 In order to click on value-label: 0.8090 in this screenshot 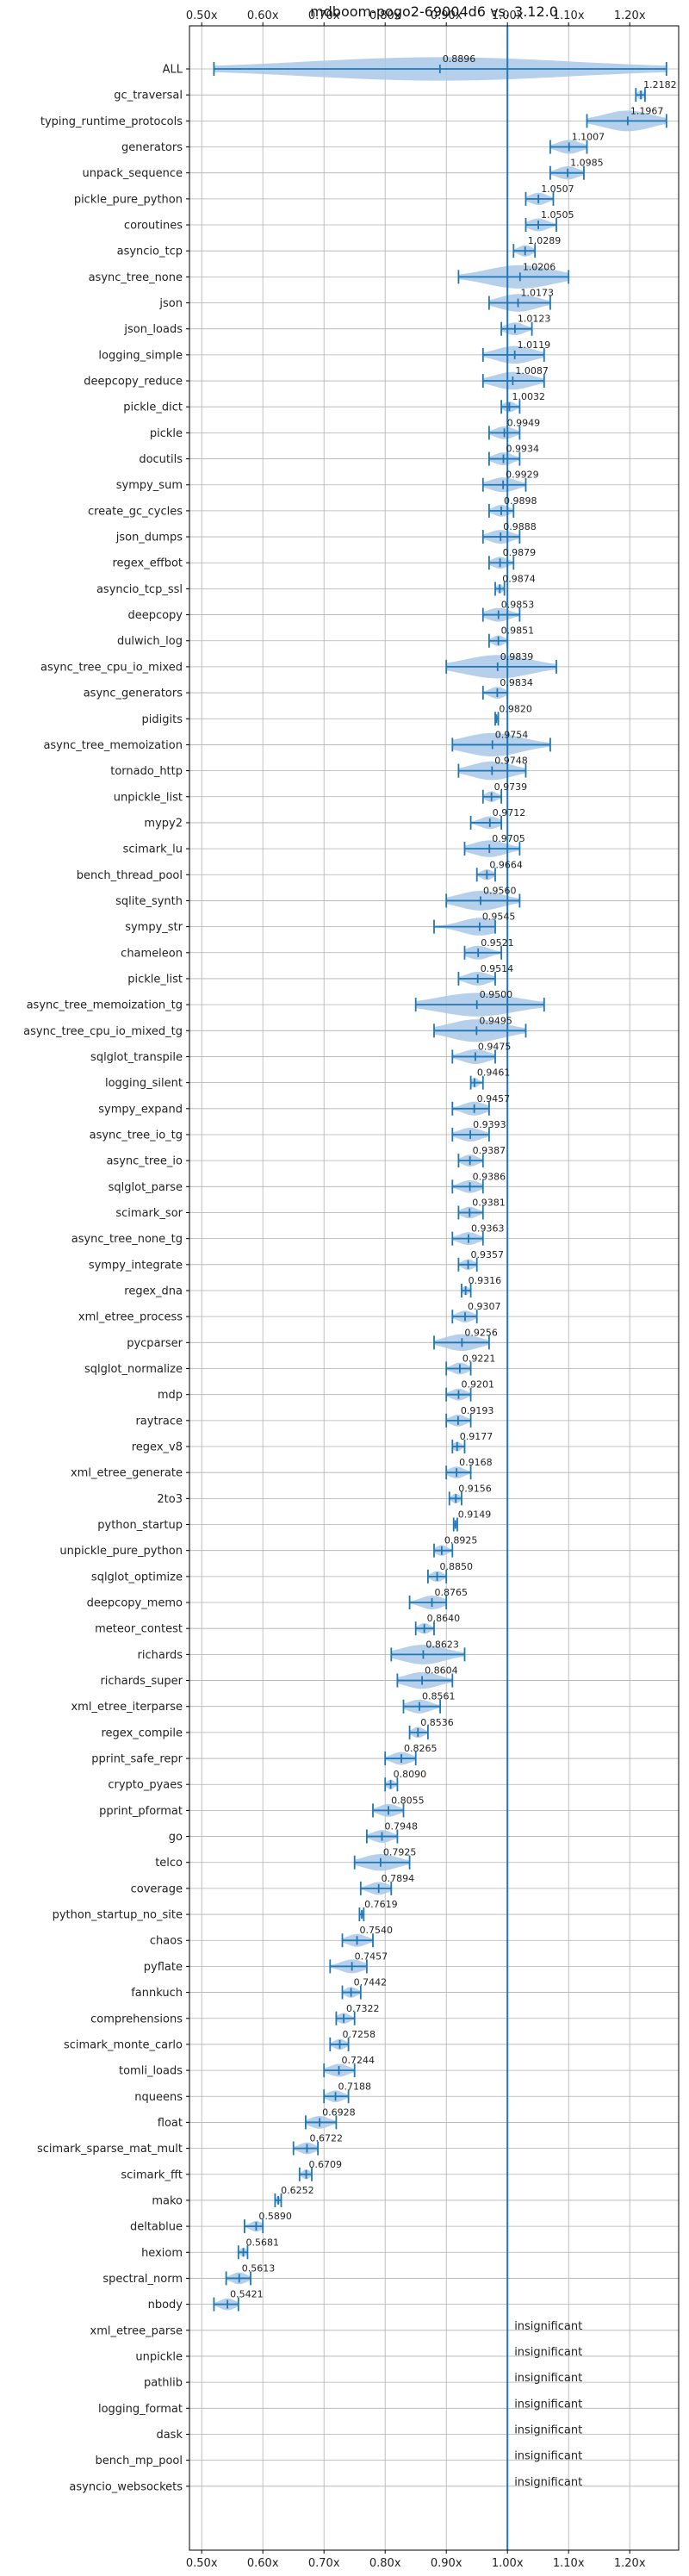, I will do `click(410, 1774)`.